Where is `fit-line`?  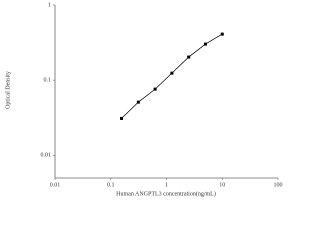
fit-line is located at coordinates (172, 76).